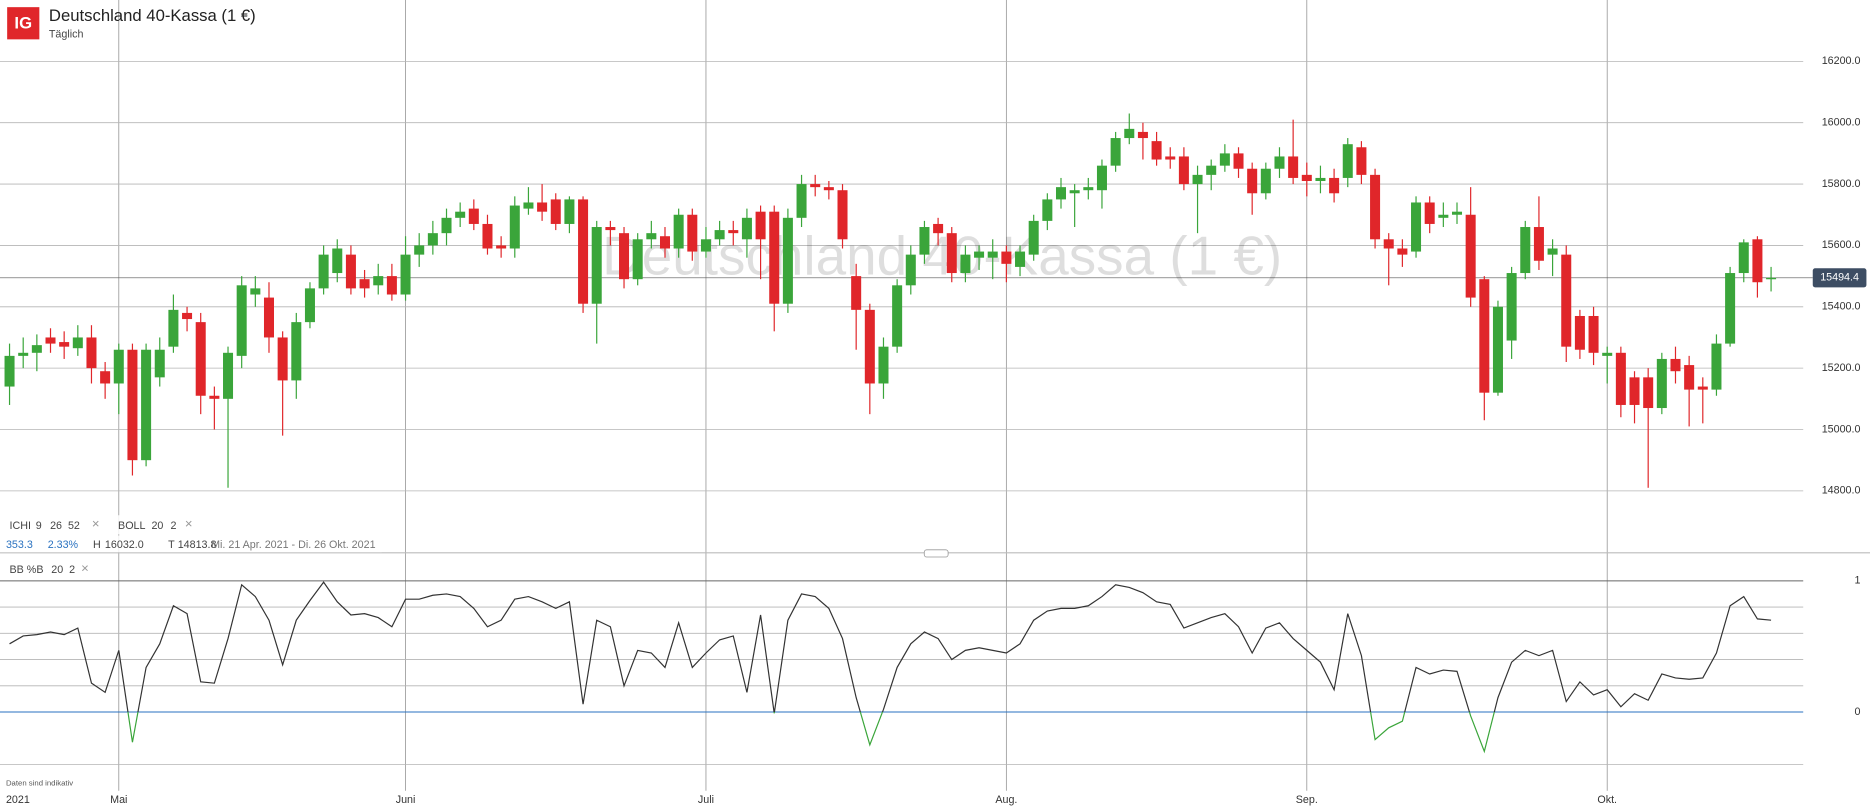  What do you see at coordinates (1841, 123) in the screenshot?
I see `y-tick-label: 16000.0` at bounding box center [1841, 123].